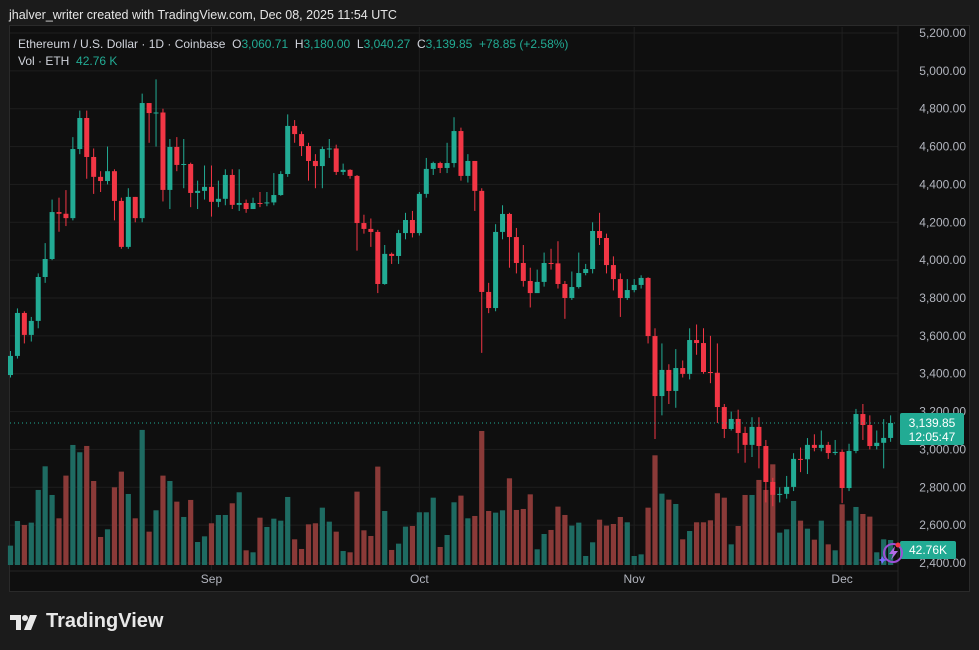 This screenshot has width=979, height=650. What do you see at coordinates (86, 621) in the screenshot?
I see `tradingview-logo: TradingView` at bounding box center [86, 621].